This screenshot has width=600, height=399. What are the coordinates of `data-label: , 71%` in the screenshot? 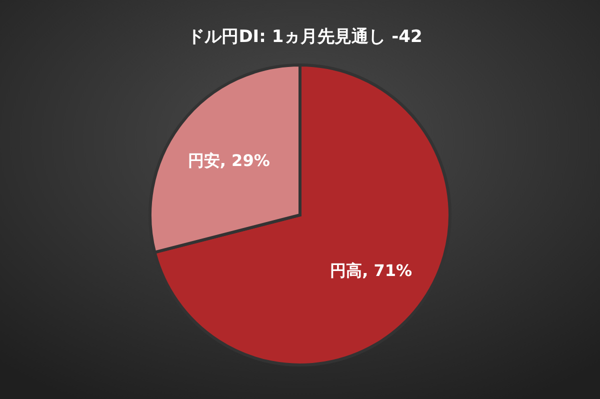 It's located at (387, 270).